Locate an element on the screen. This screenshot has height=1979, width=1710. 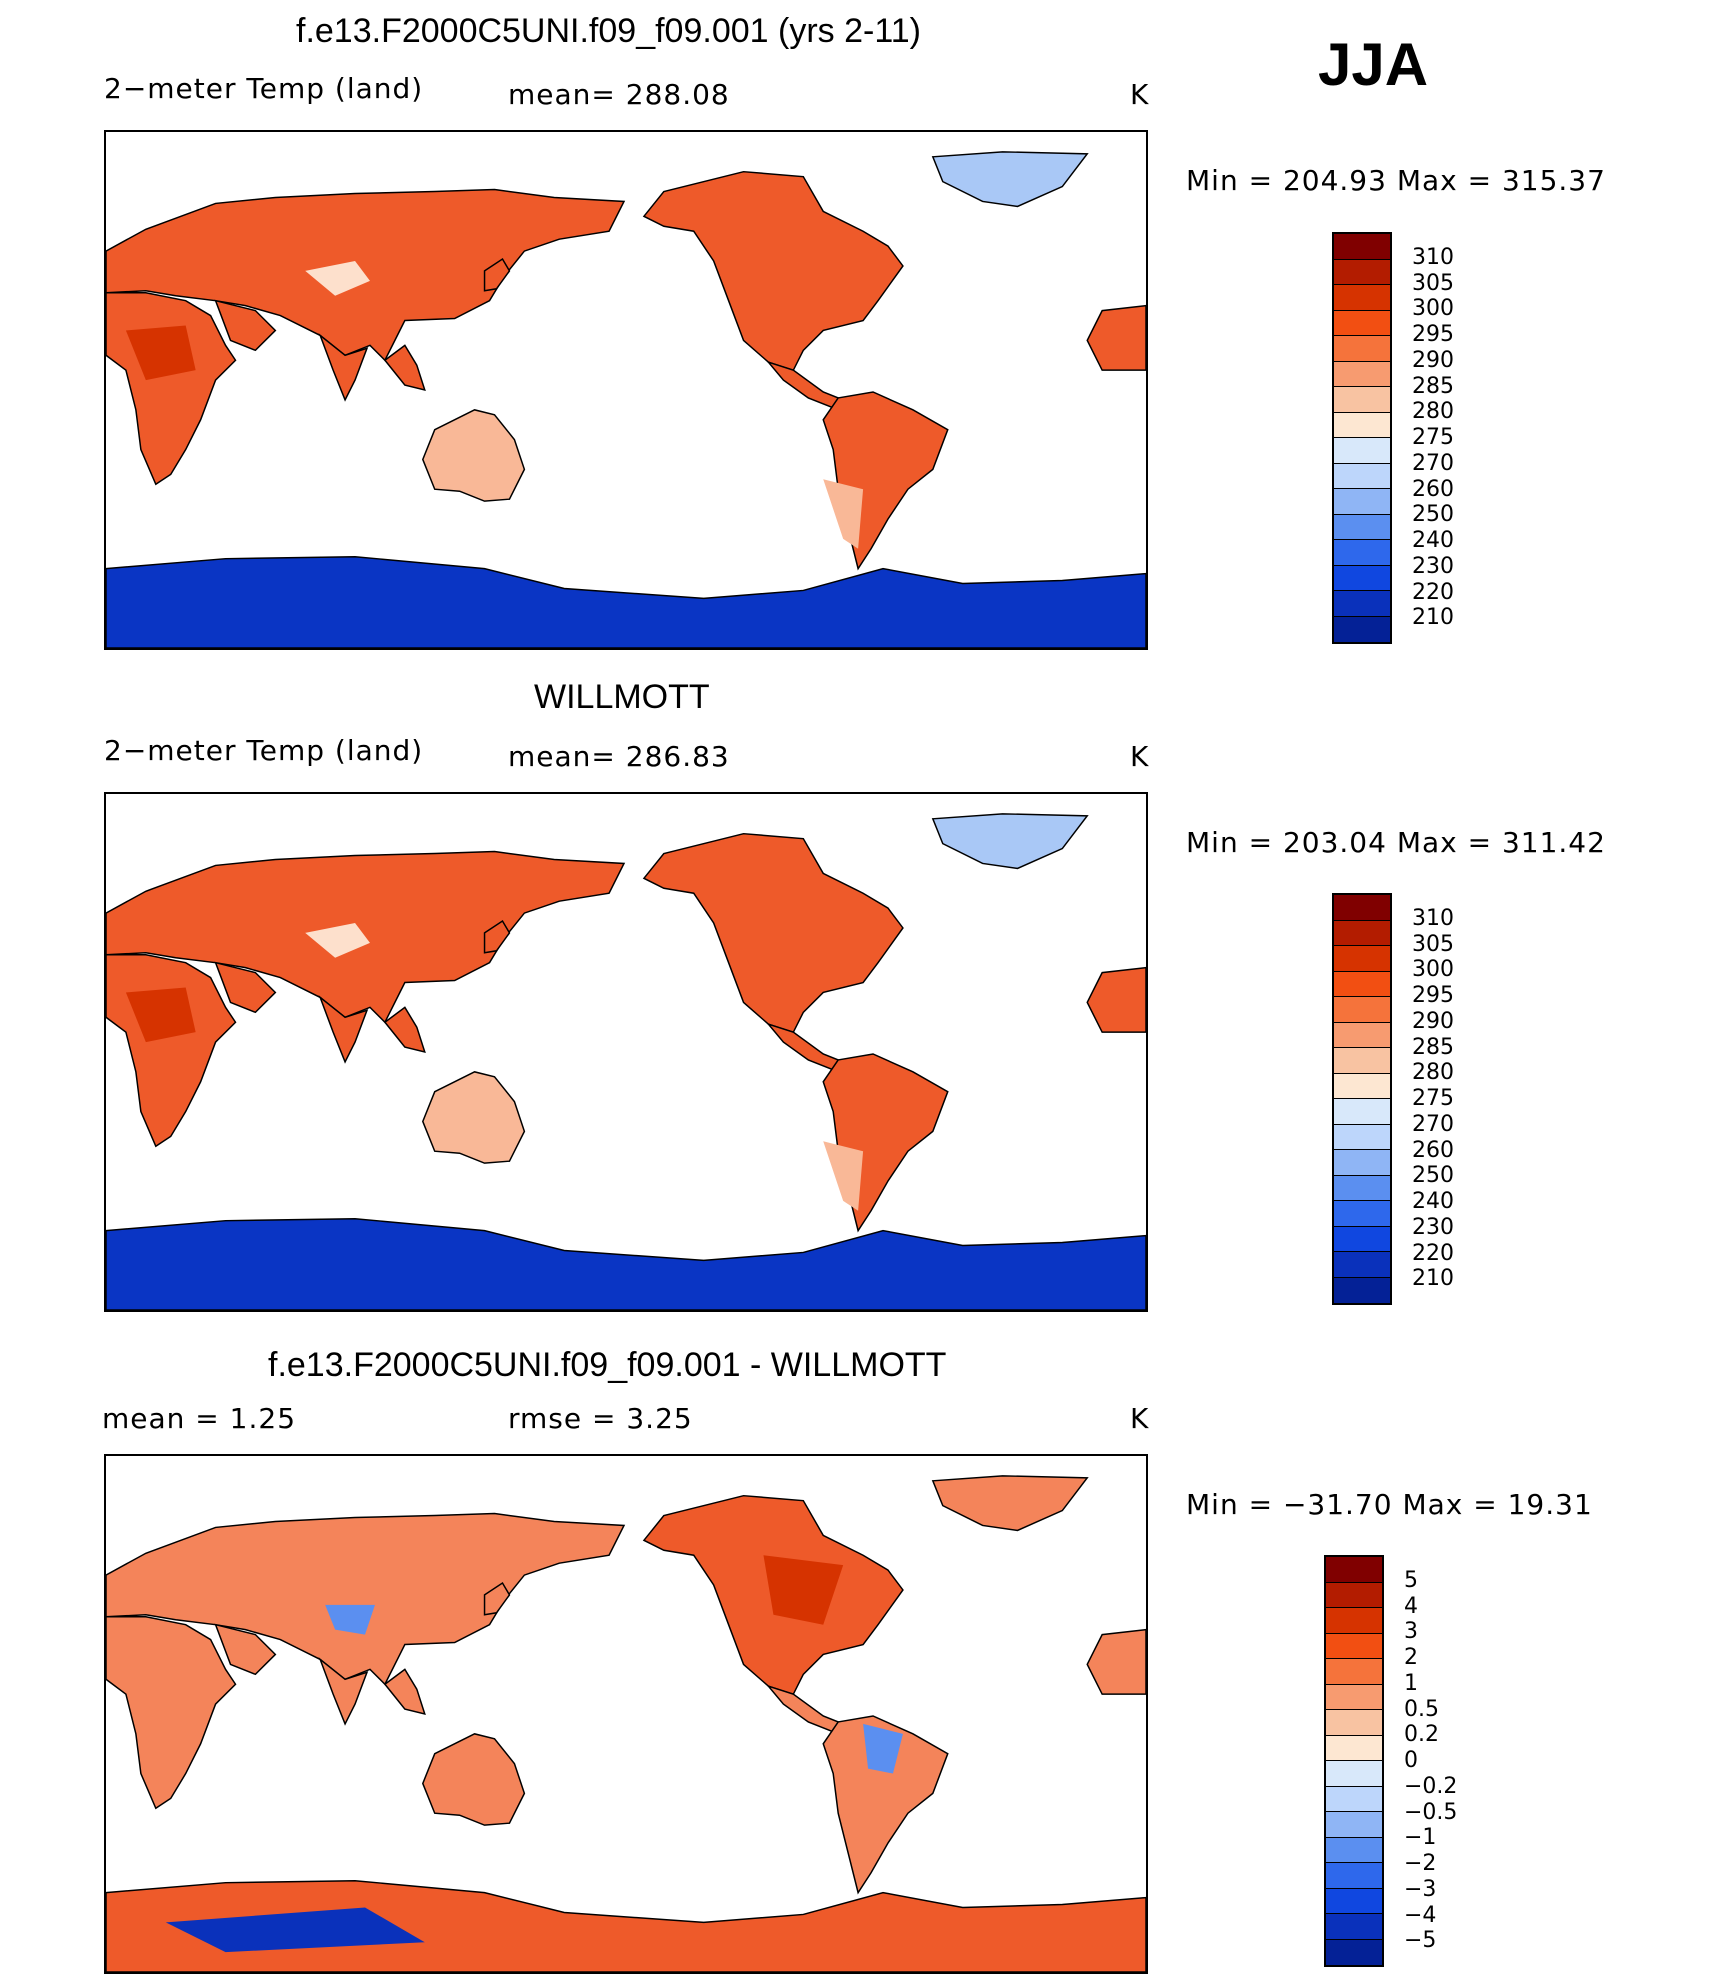
panel-2-title: WILLMOTT is located at coordinates (622, 697).